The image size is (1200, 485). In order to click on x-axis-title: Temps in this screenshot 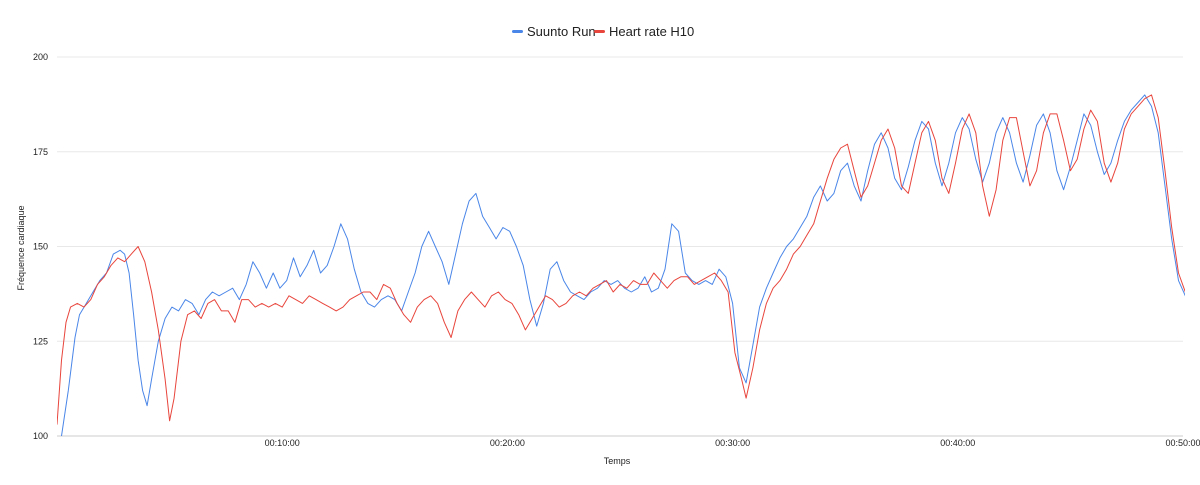, I will do `click(617, 461)`.